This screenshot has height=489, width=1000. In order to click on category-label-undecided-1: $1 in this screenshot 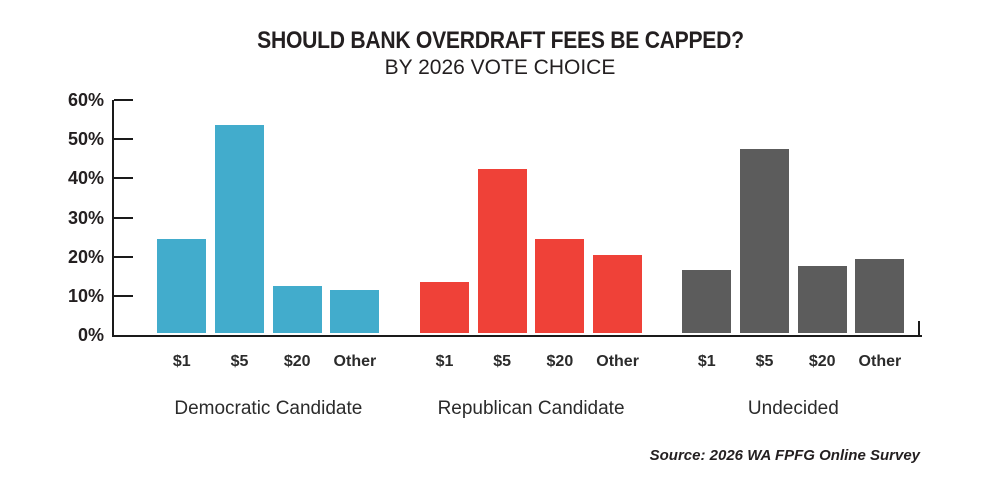, I will do `click(706, 361)`.